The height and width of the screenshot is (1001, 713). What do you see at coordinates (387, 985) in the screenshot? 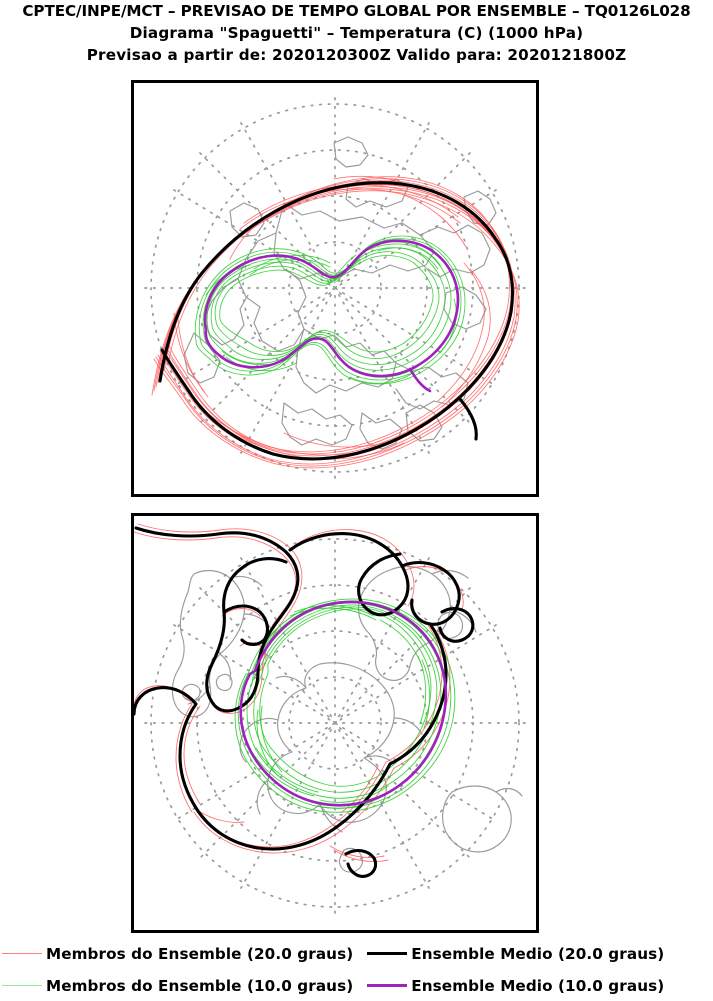
I see `legend-swatch-mean-10-icon` at bounding box center [387, 985].